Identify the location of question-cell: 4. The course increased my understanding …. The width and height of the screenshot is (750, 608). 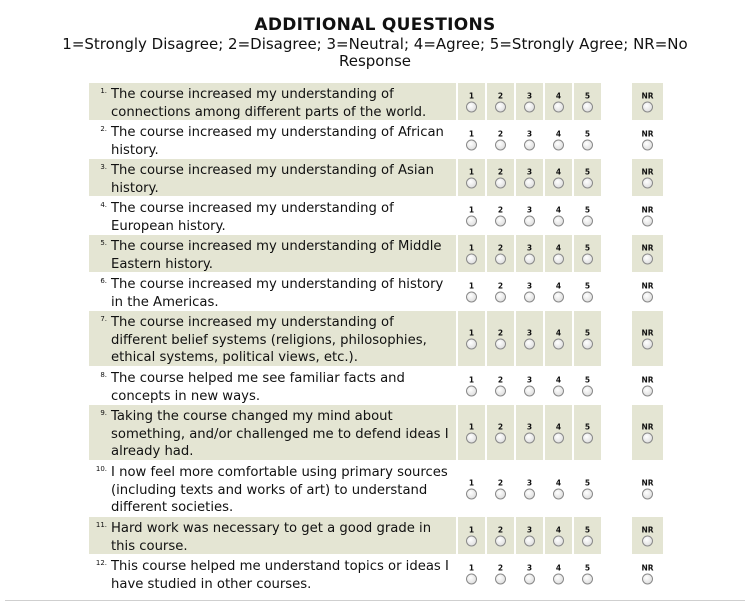
(272, 215).